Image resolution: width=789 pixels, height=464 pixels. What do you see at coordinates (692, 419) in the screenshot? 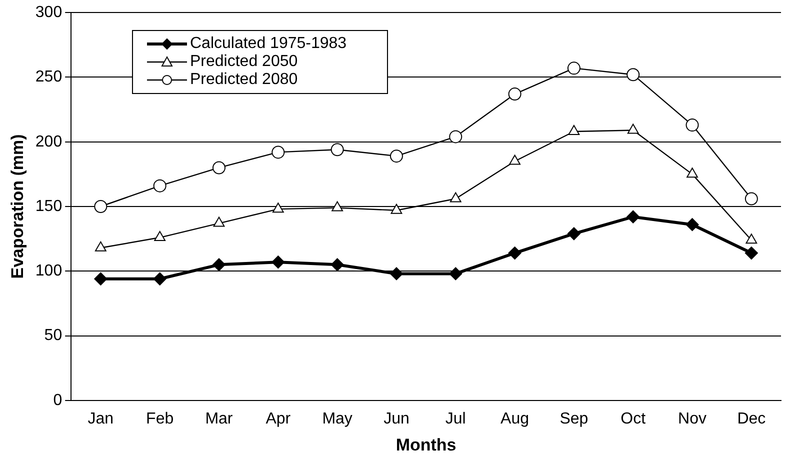
I see `x-tick-label: Nov` at bounding box center [692, 419].